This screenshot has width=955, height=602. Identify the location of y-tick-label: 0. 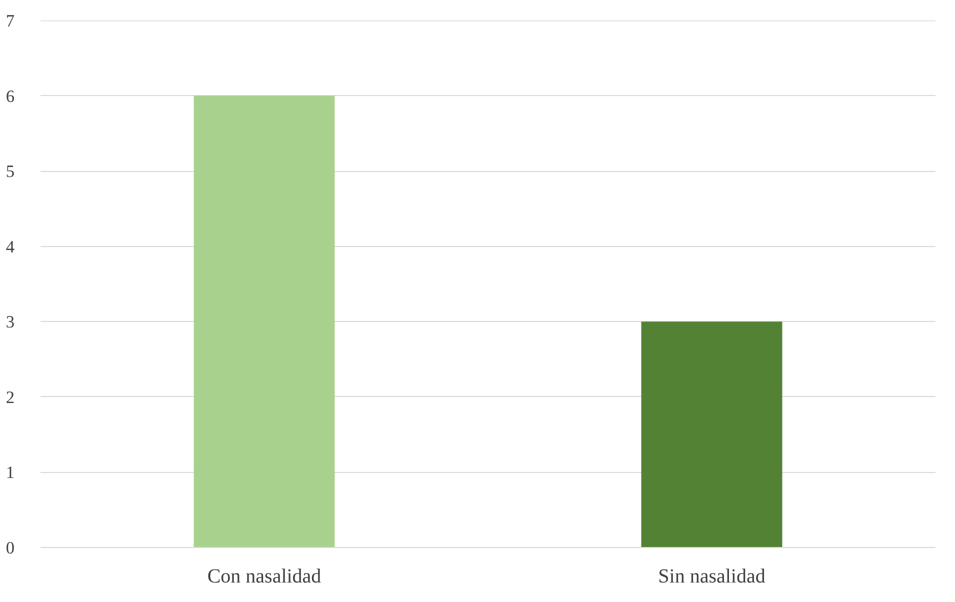
(10, 548).